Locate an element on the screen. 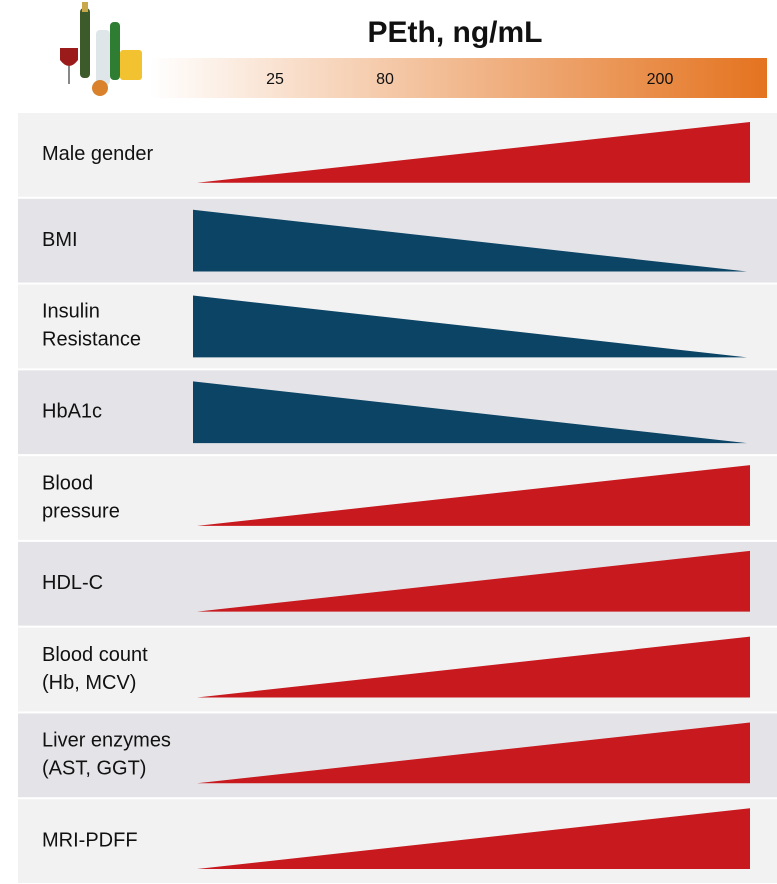  scale-label: 200 is located at coordinates (660, 79).